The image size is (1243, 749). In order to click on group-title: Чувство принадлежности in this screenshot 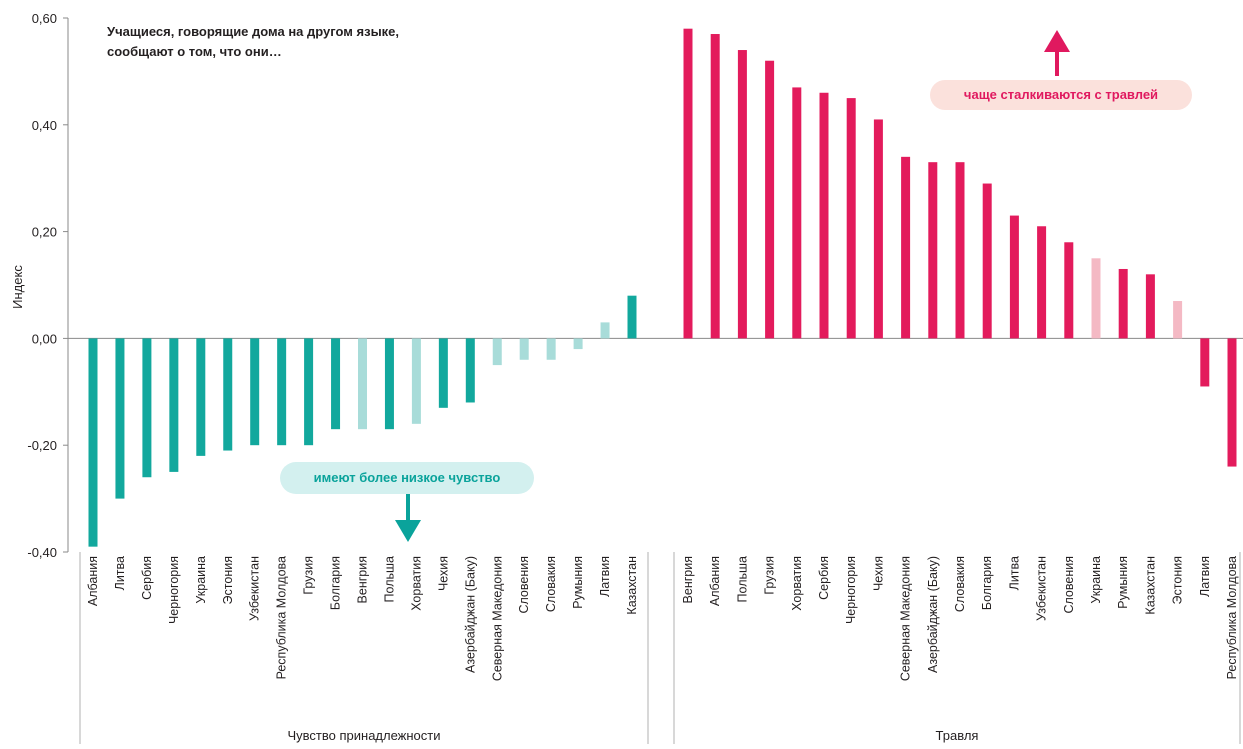, I will do `click(364, 735)`.